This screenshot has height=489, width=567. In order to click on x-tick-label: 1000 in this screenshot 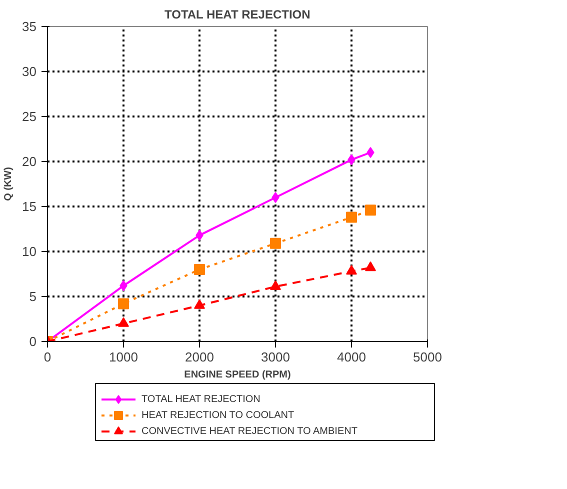, I will do `click(123, 357)`.